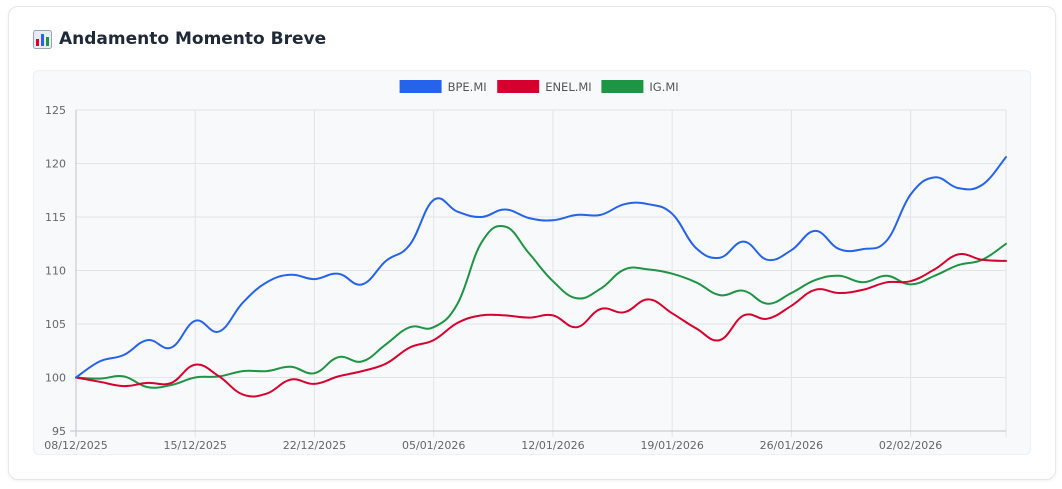  What do you see at coordinates (55, 324) in the screenshot?
I see `y-tick-label: 105` at bounding box center [55, 324].